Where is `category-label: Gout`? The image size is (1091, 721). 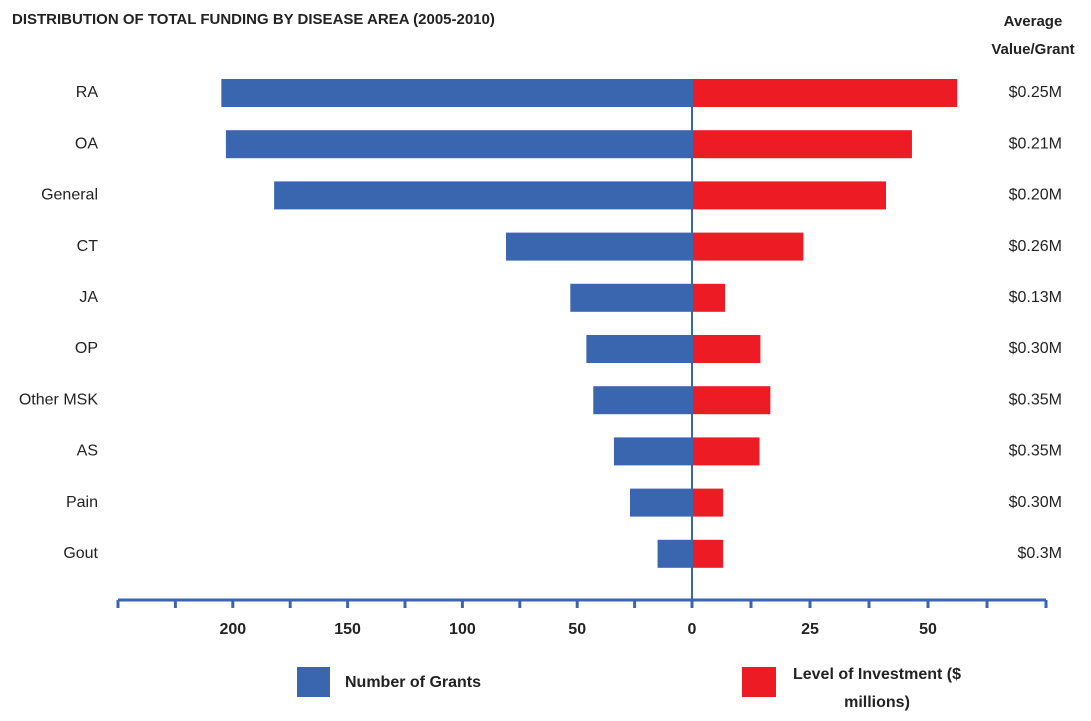
category-label: Gout is located at coordinates (80, 553).